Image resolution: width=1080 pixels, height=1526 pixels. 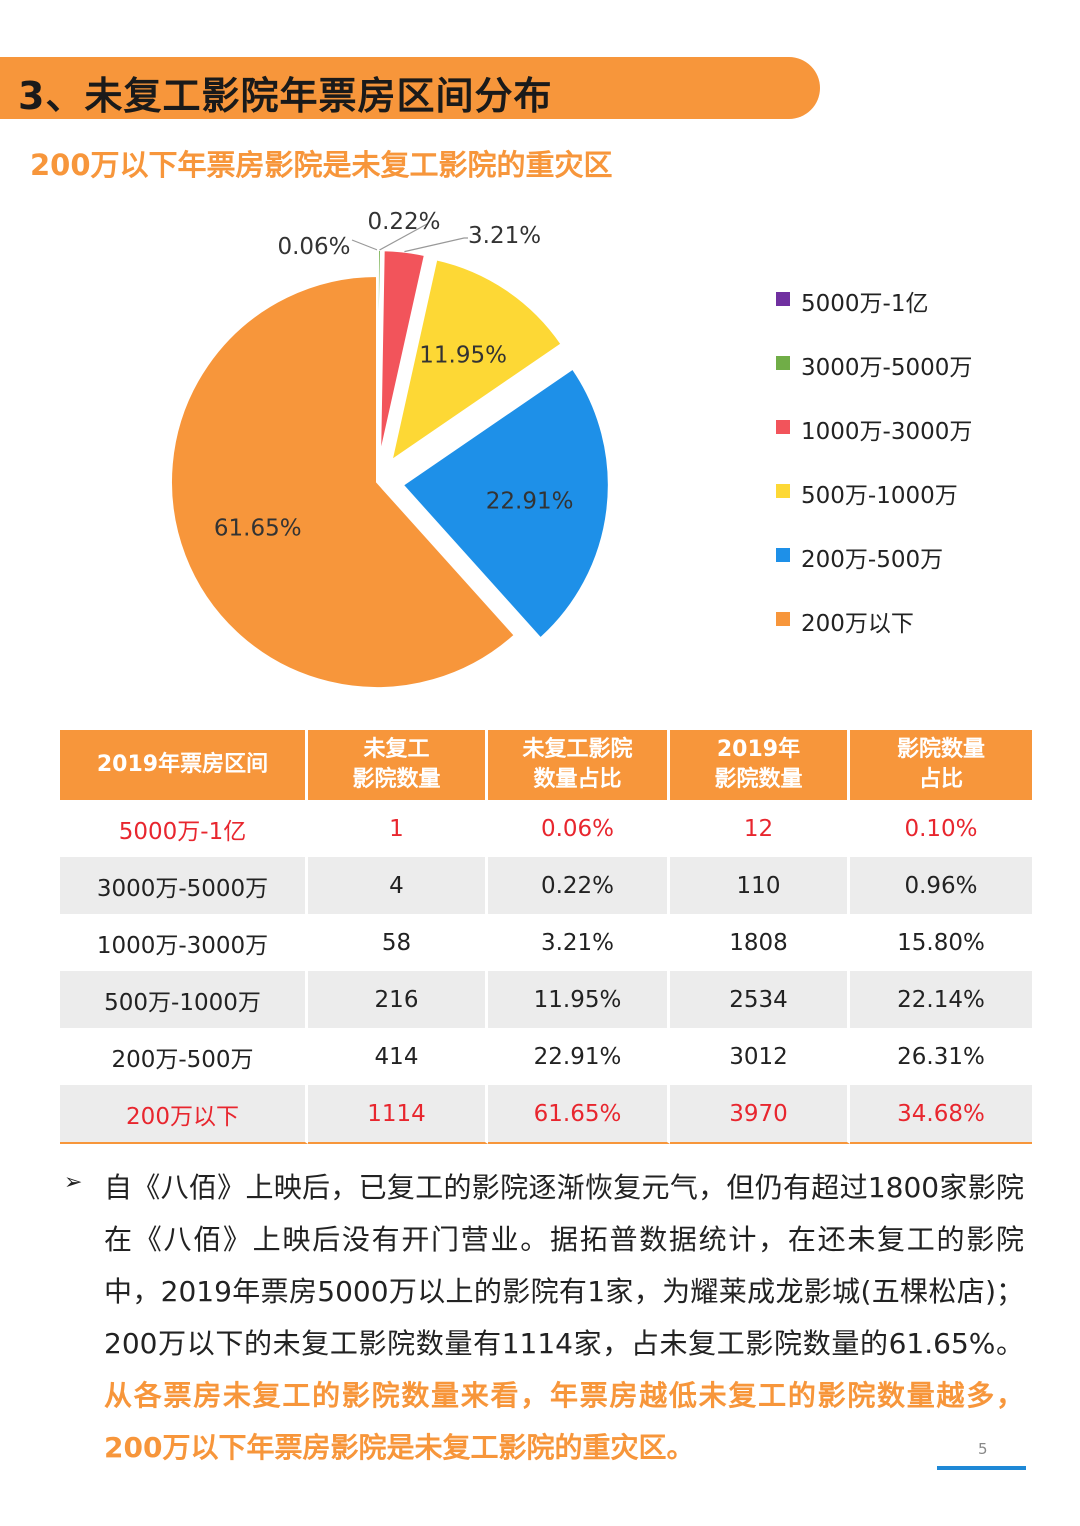 I want to click on table-cell: 1, so click(x=398, y=828).